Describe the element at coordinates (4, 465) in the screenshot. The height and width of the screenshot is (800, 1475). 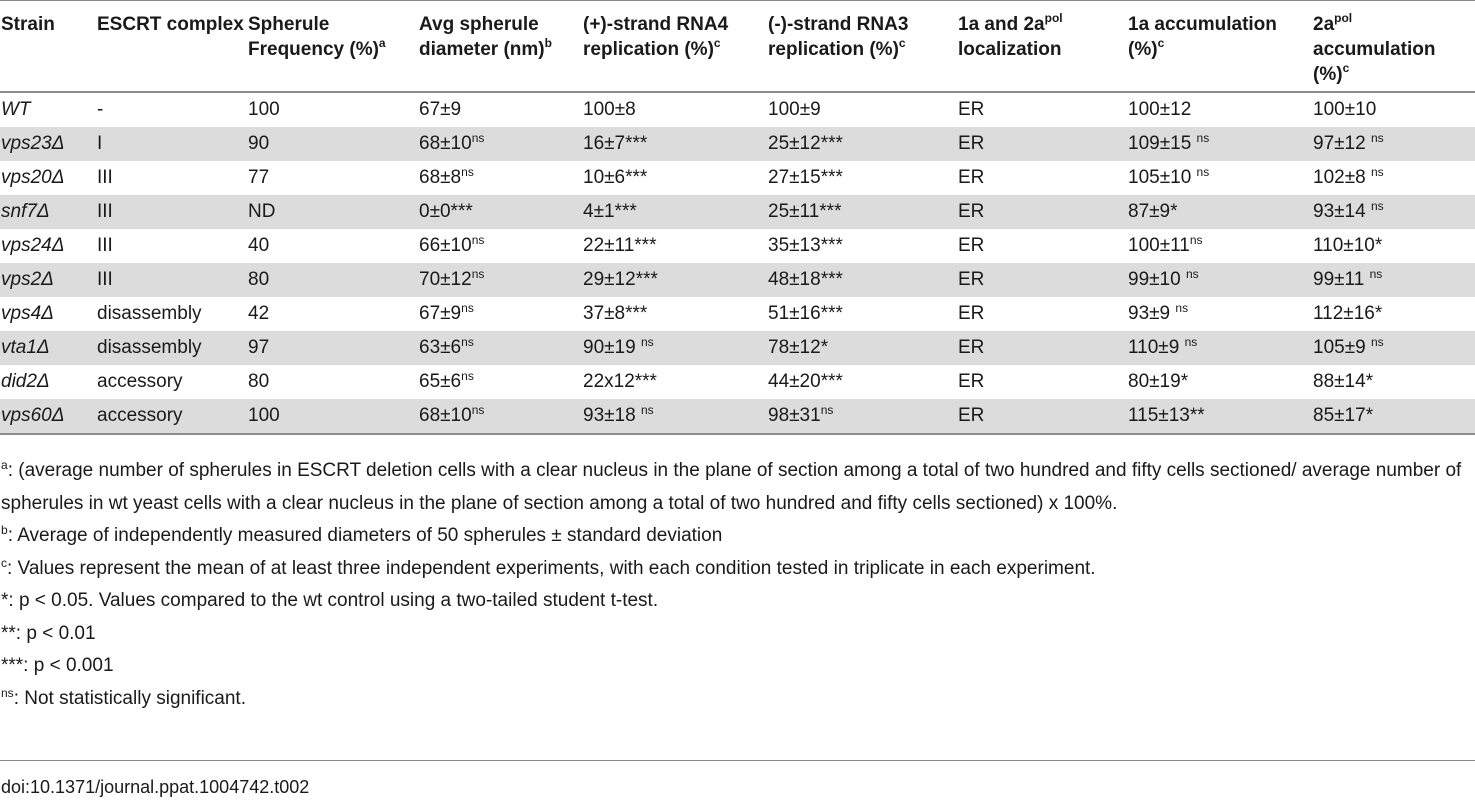
I see `footnote-mark: a` at that location.